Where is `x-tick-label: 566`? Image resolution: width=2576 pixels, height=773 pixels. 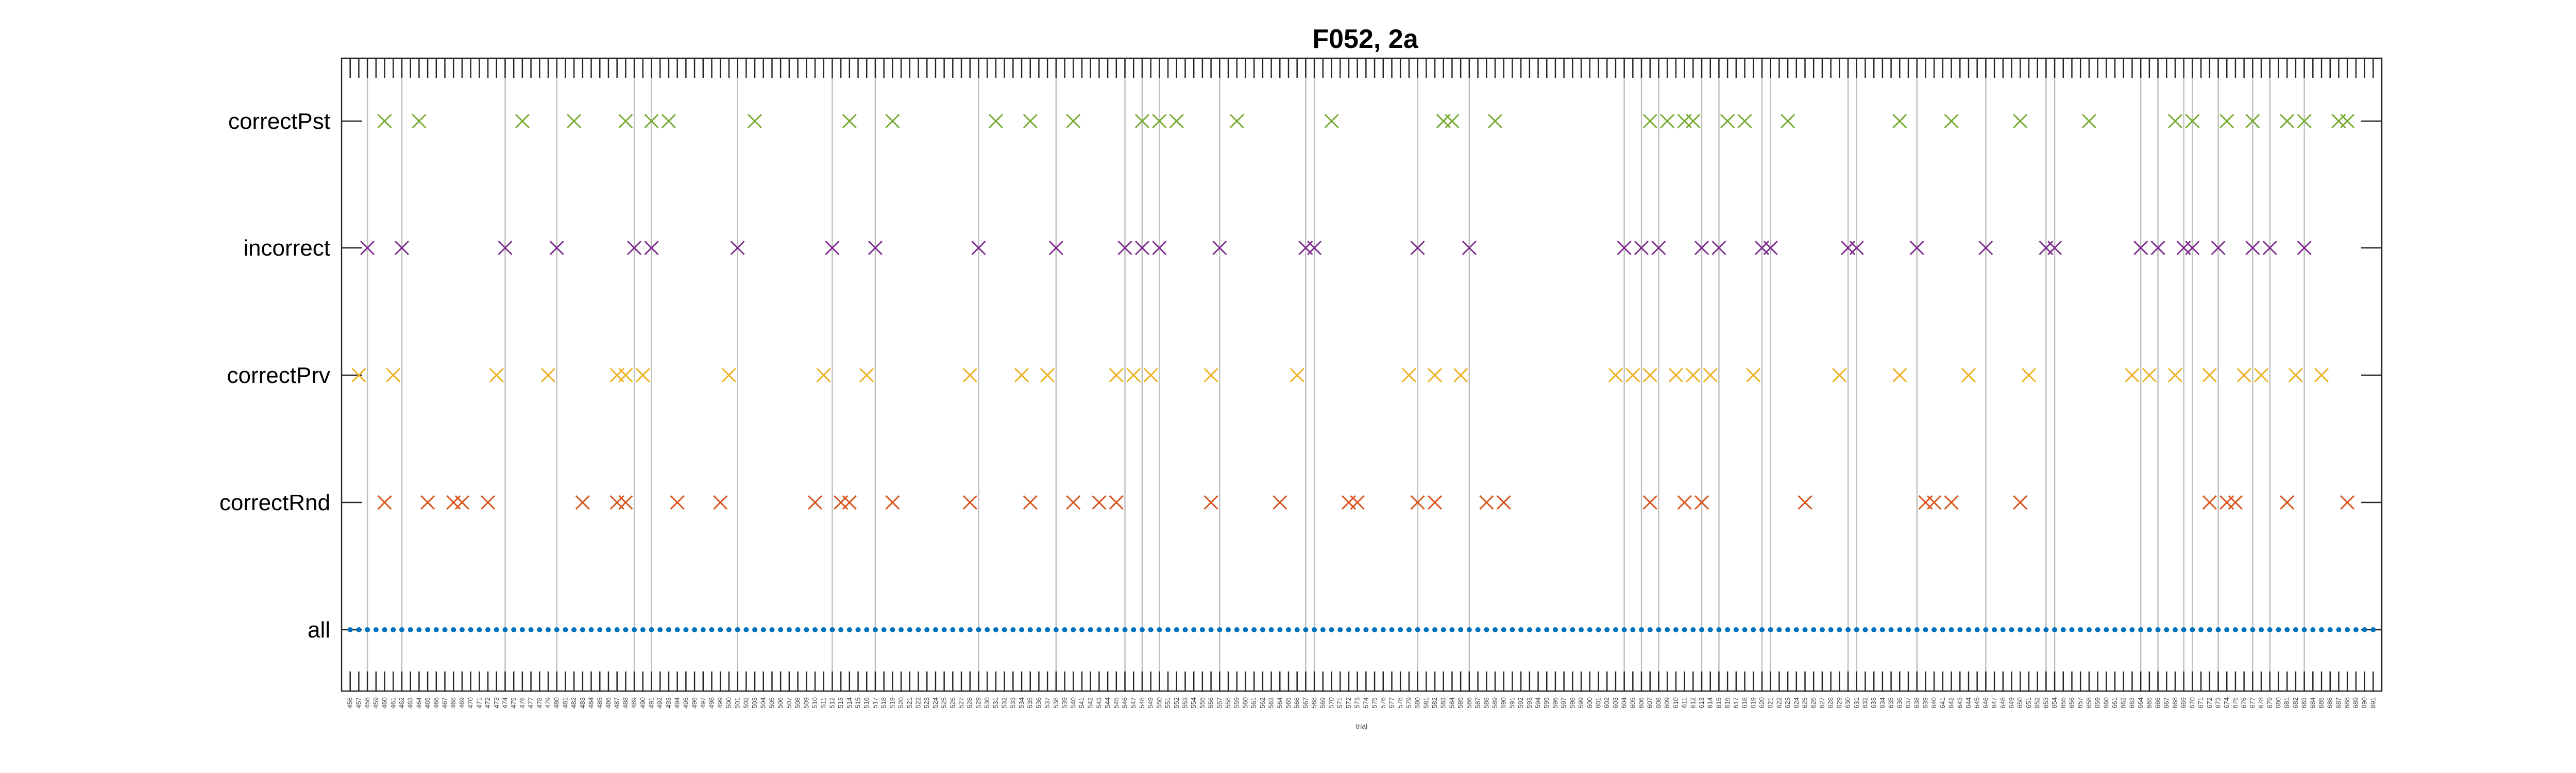 x-tick-label: 566 is located at coordinates (1297, 703).